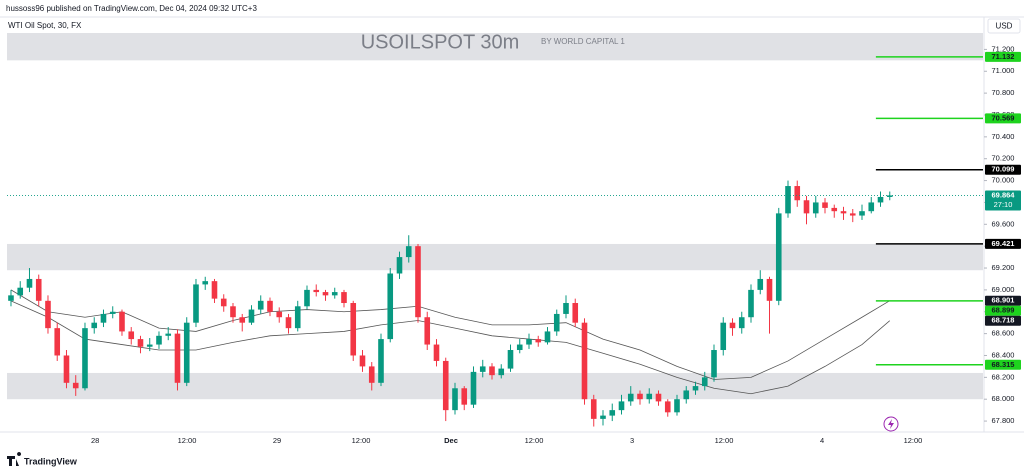 This screenshot has width=1024, height=472. I want to click on y-tick-label: 68.600, so click(1003, 333).